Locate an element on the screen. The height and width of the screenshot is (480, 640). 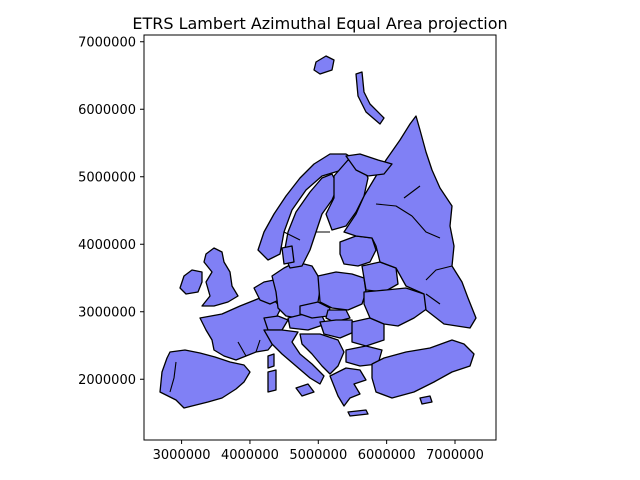
crete is located at coordinates (358, 413).